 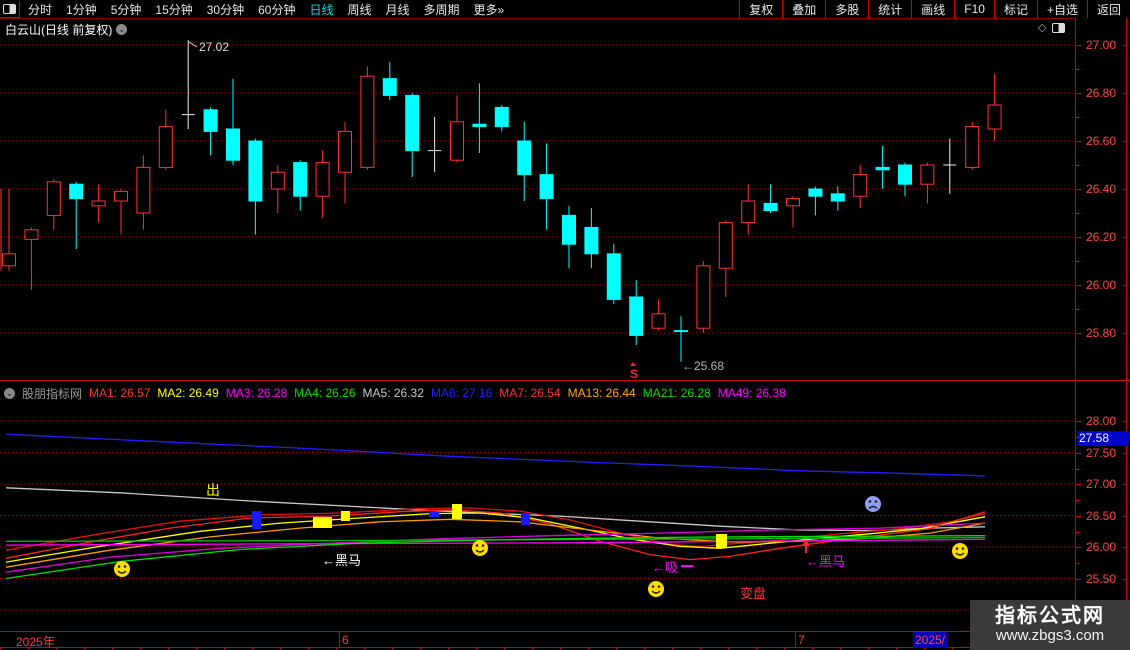 I want to click on period-tab-4: 15分钟, so click(x=174, y=9).